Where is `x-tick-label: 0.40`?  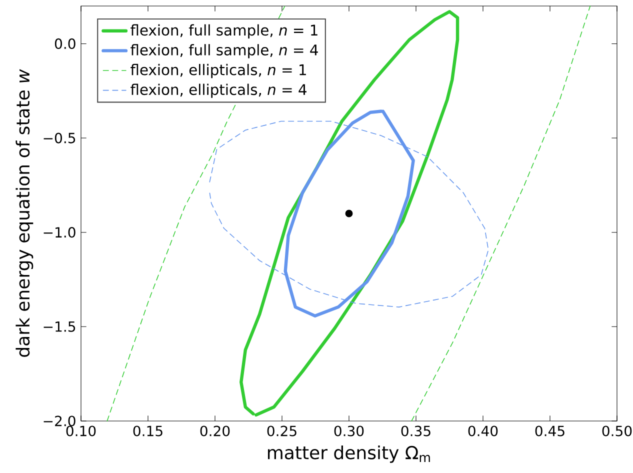
x-tick-label: 0.40 is located at coordinates (483, 431).